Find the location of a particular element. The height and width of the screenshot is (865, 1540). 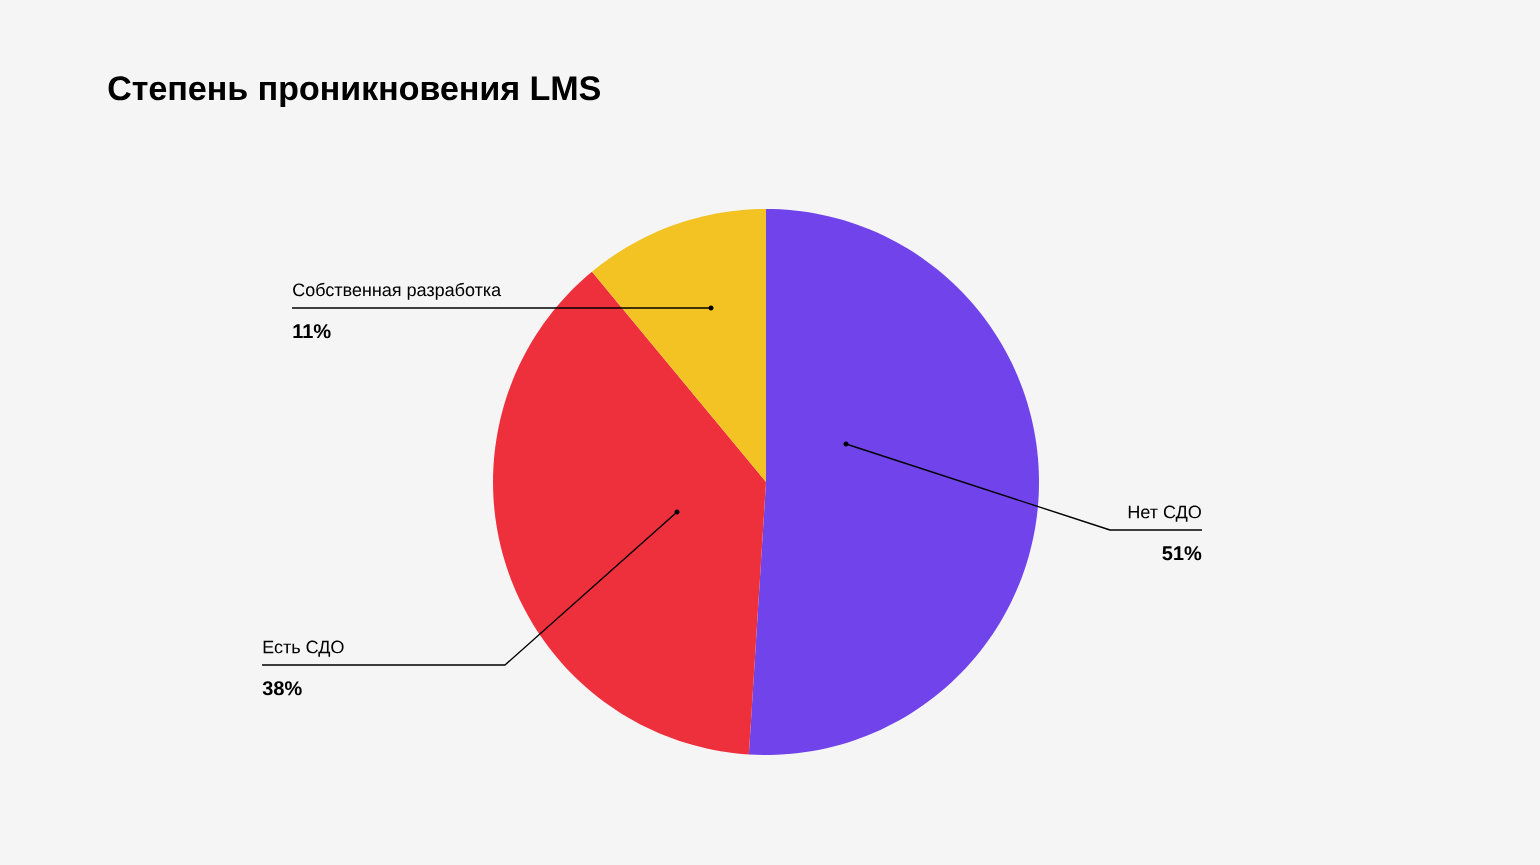

data-label: 51% is located at coordinates (1182, 553).